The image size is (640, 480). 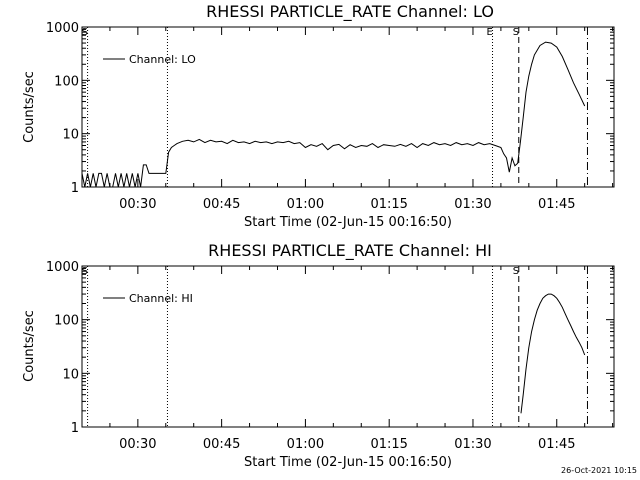 I want to click on legend-label-lo: Channel: LO, so click(x=162, y=59).